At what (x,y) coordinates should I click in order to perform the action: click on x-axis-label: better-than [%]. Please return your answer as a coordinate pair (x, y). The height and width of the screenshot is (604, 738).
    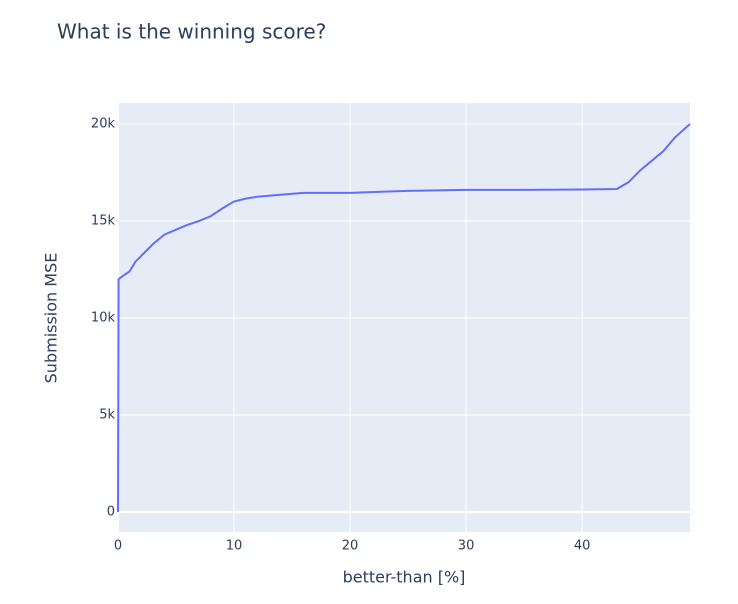
    Looking at the image, I should click on (404, 577).